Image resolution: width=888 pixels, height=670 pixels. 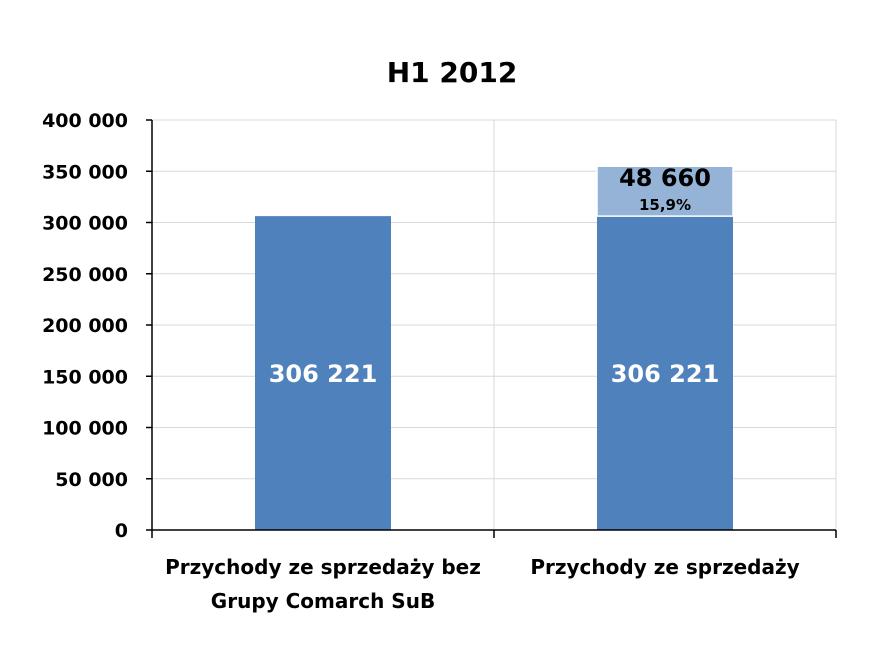 What do you see at coordinates (85, 172) in the screenshot?
I see `y-tick-label: 350 000` at bounding box center [85, 172].